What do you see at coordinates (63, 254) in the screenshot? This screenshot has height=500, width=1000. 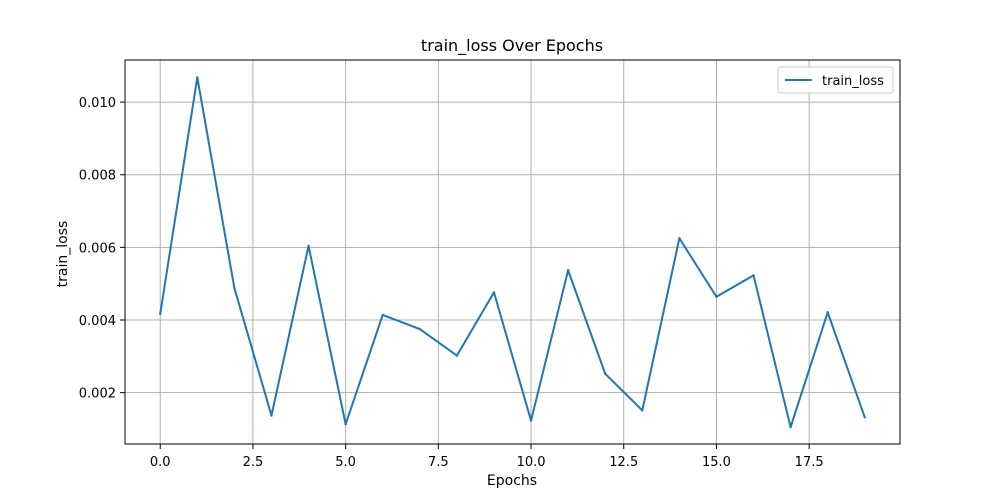 I see `y-axis-label: train_loss` at bounding box center [63, 254].